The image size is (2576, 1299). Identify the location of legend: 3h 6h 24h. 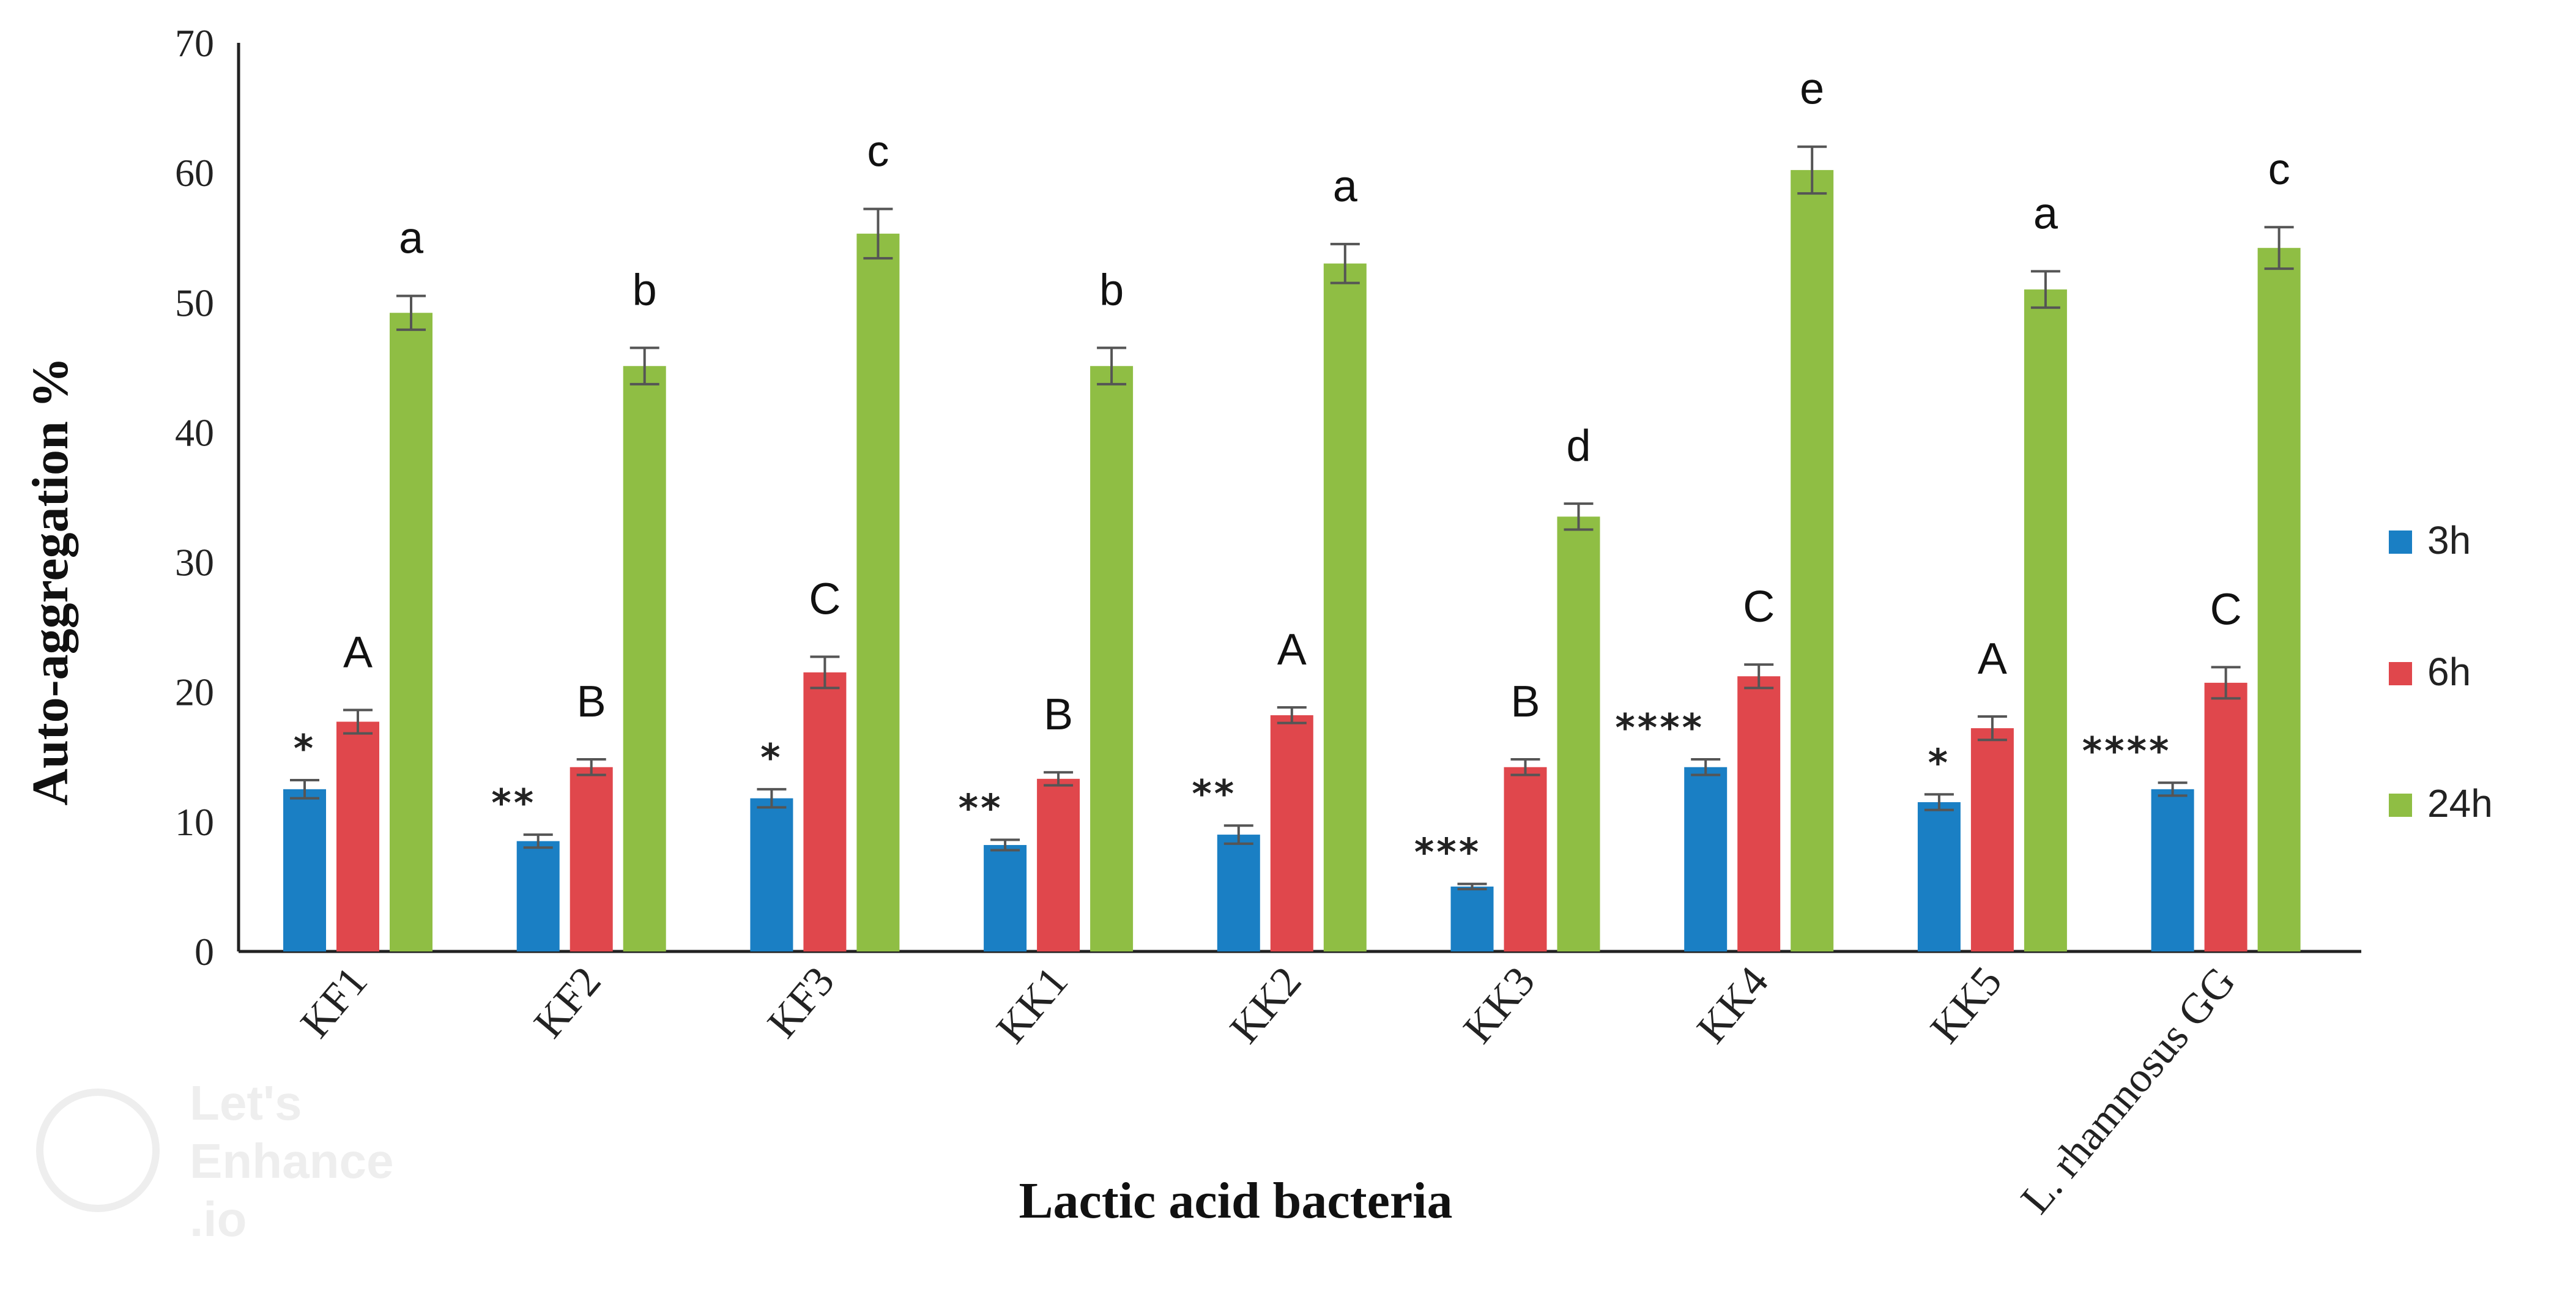
(2441, 671).